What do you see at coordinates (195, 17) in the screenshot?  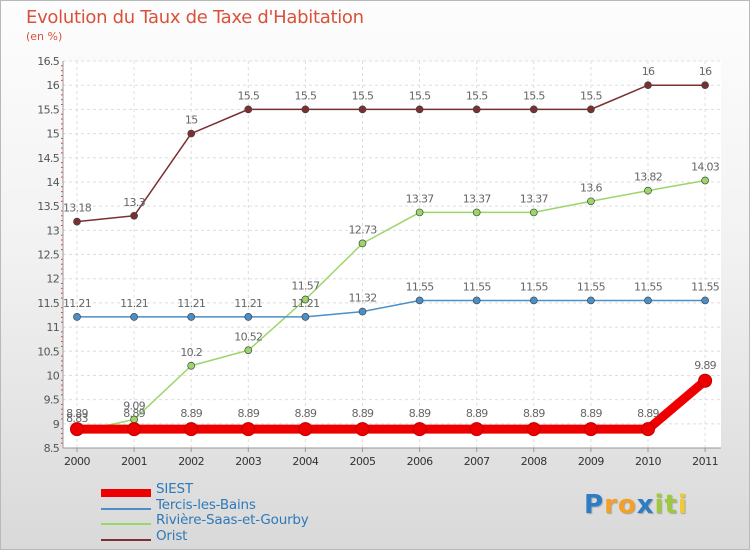 I see `chart-title: Evolution du Taux de Taxe d'Habitation` at bounding box center [195, 17].